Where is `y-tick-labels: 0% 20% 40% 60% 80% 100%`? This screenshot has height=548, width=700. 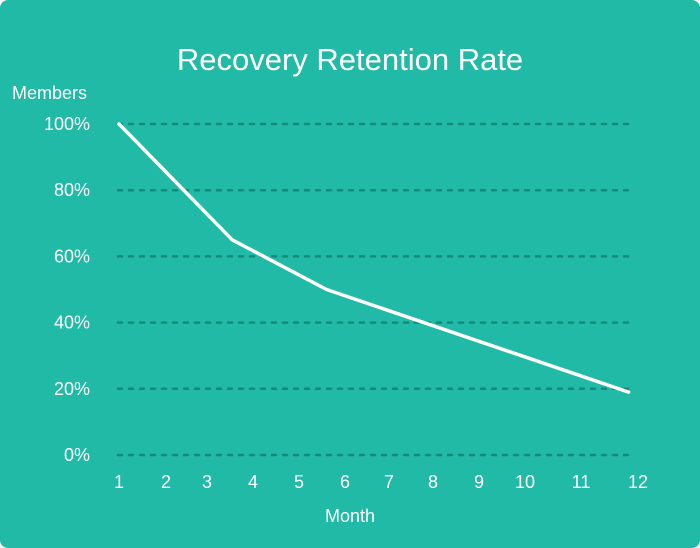 y-tick-labels: 0% 20% 40% 60% 80% 100% is located at coordinates (67, 289).